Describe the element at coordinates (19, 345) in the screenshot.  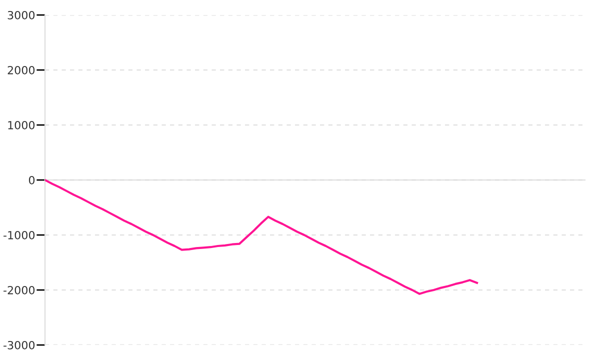
I see `y-tick-label: -3000` at that location.